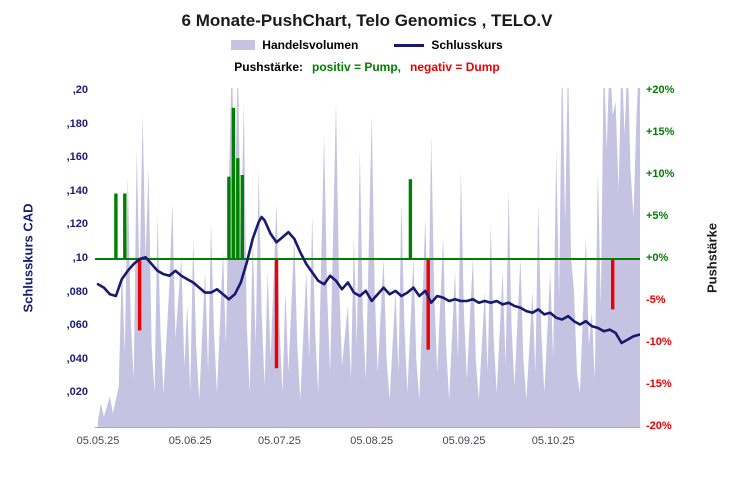  I want to click on x-axis-tick-label: 05.10.25, so click(553, 441).